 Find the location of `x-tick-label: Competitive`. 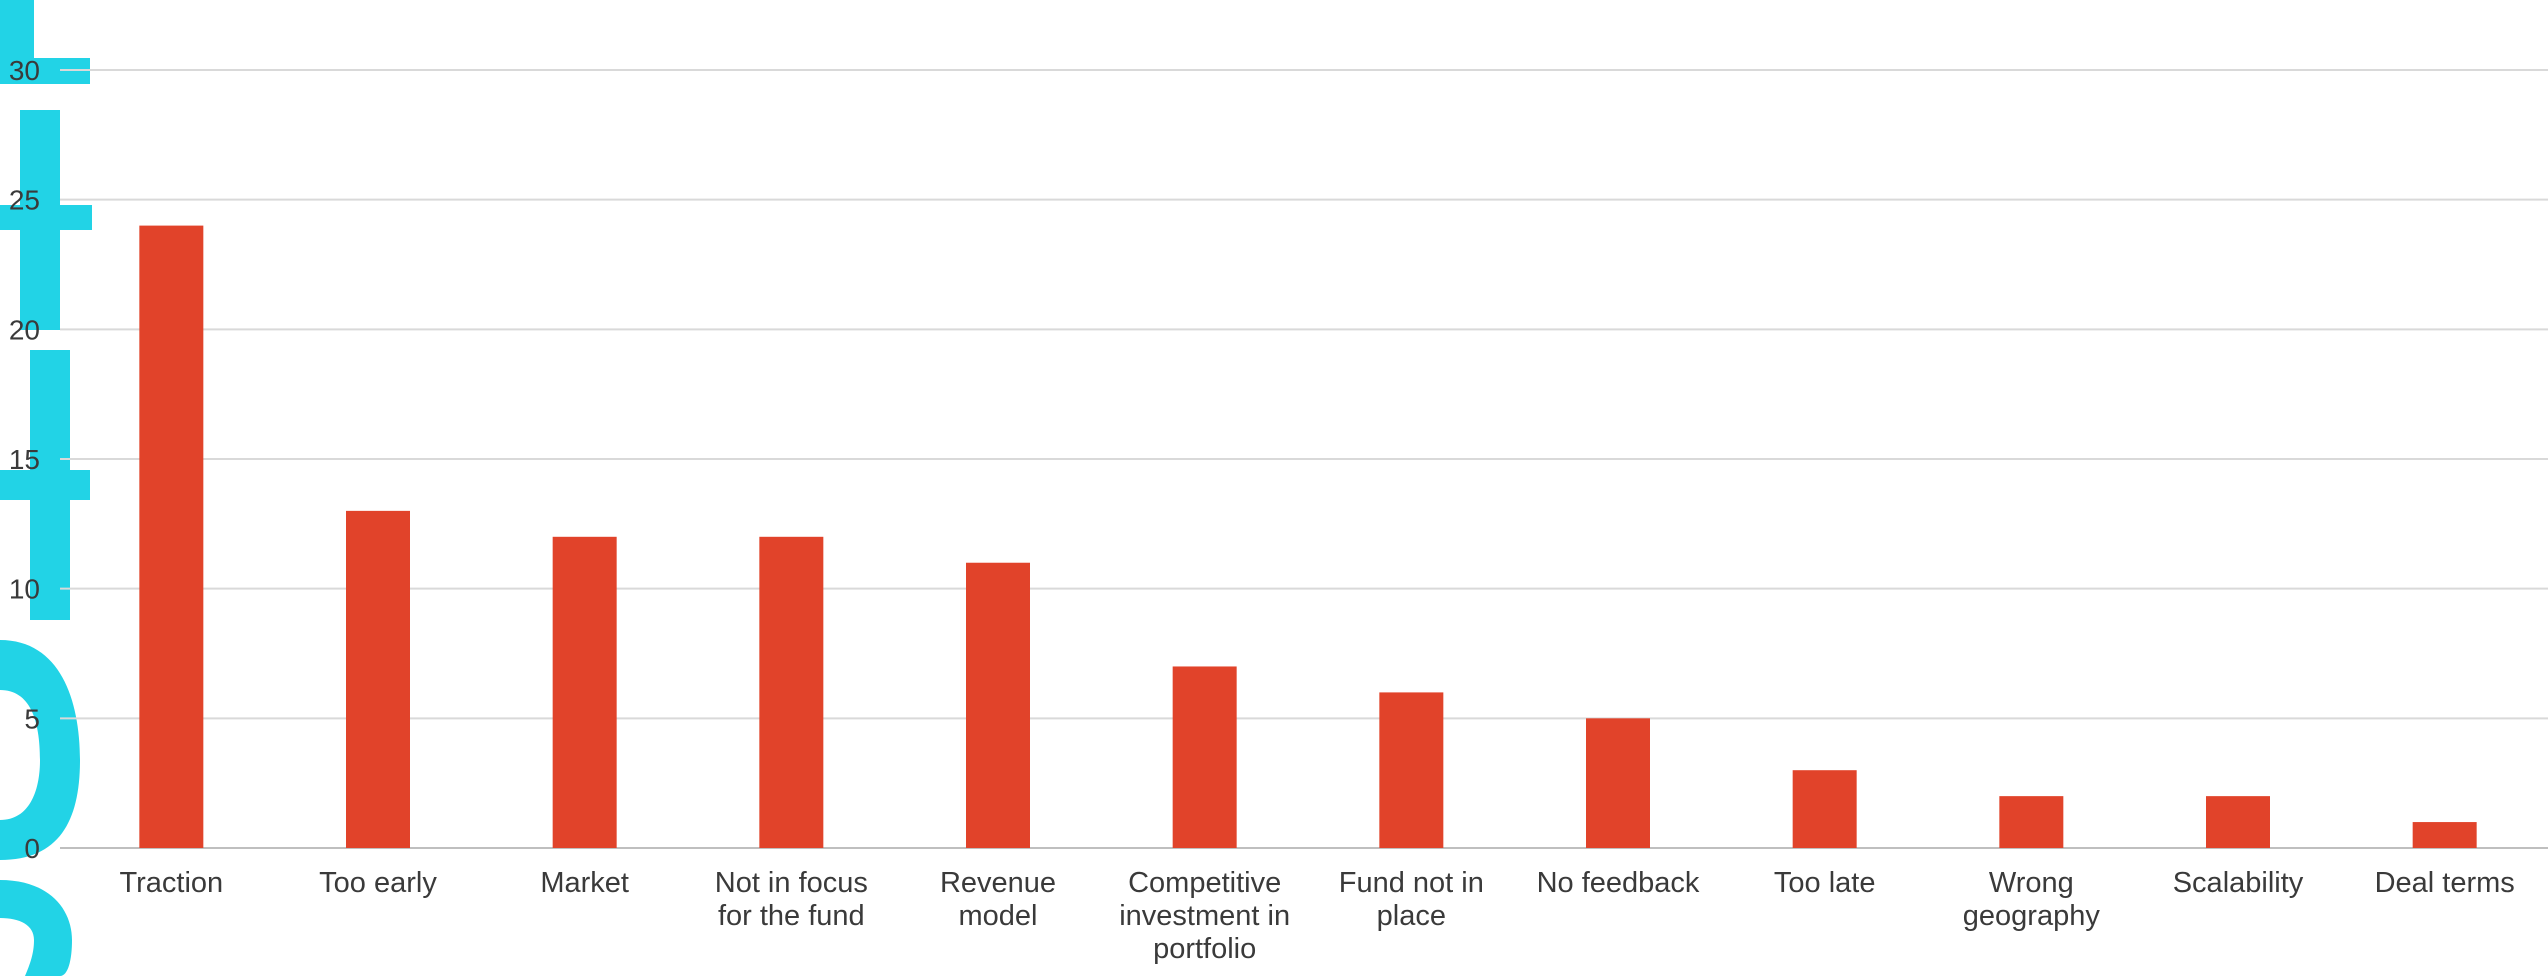

x-tick-label: Competitive is located at coordinates (1204, 883).